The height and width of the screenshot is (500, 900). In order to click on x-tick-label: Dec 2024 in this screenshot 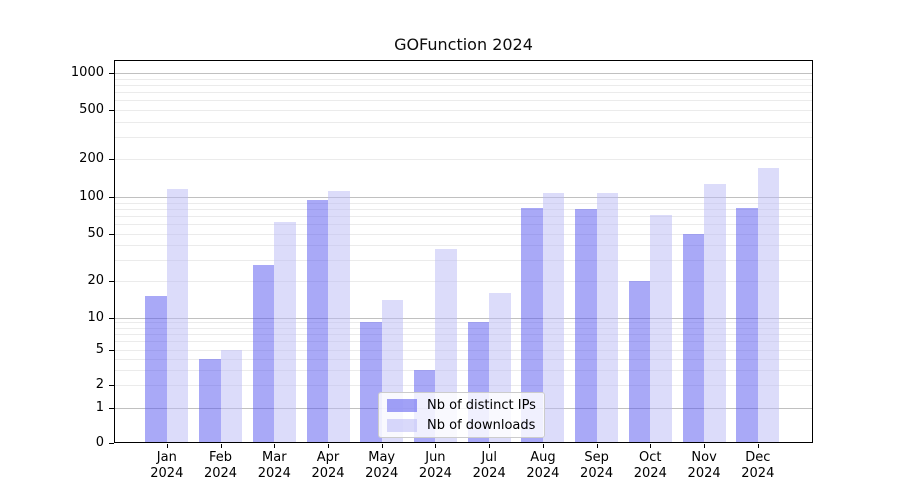, I will do `click(758, 466)`.